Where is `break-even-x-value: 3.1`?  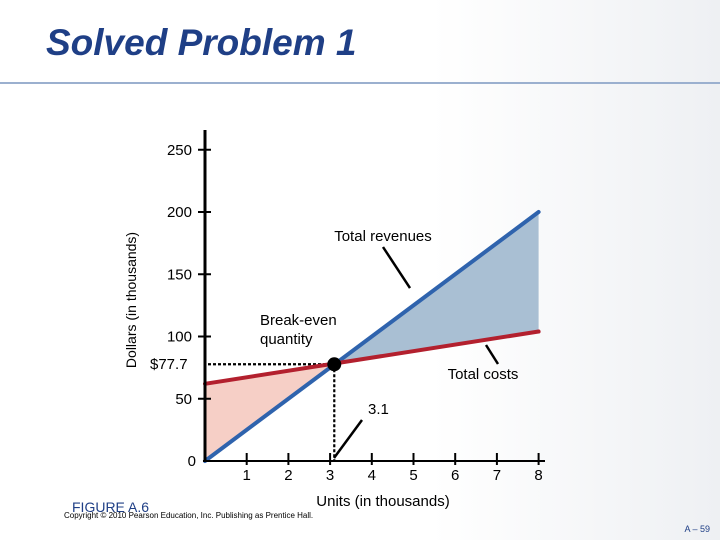
break-even-x-value: 3.1 is located at coordinates (378, 409).